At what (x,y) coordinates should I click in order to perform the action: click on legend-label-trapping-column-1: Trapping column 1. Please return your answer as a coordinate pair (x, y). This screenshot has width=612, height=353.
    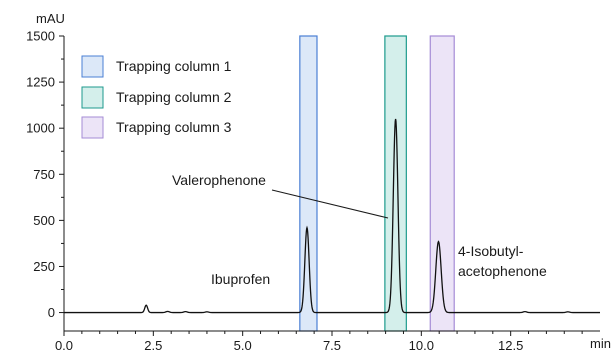
    Looking at the image, I should click on (174, 66).